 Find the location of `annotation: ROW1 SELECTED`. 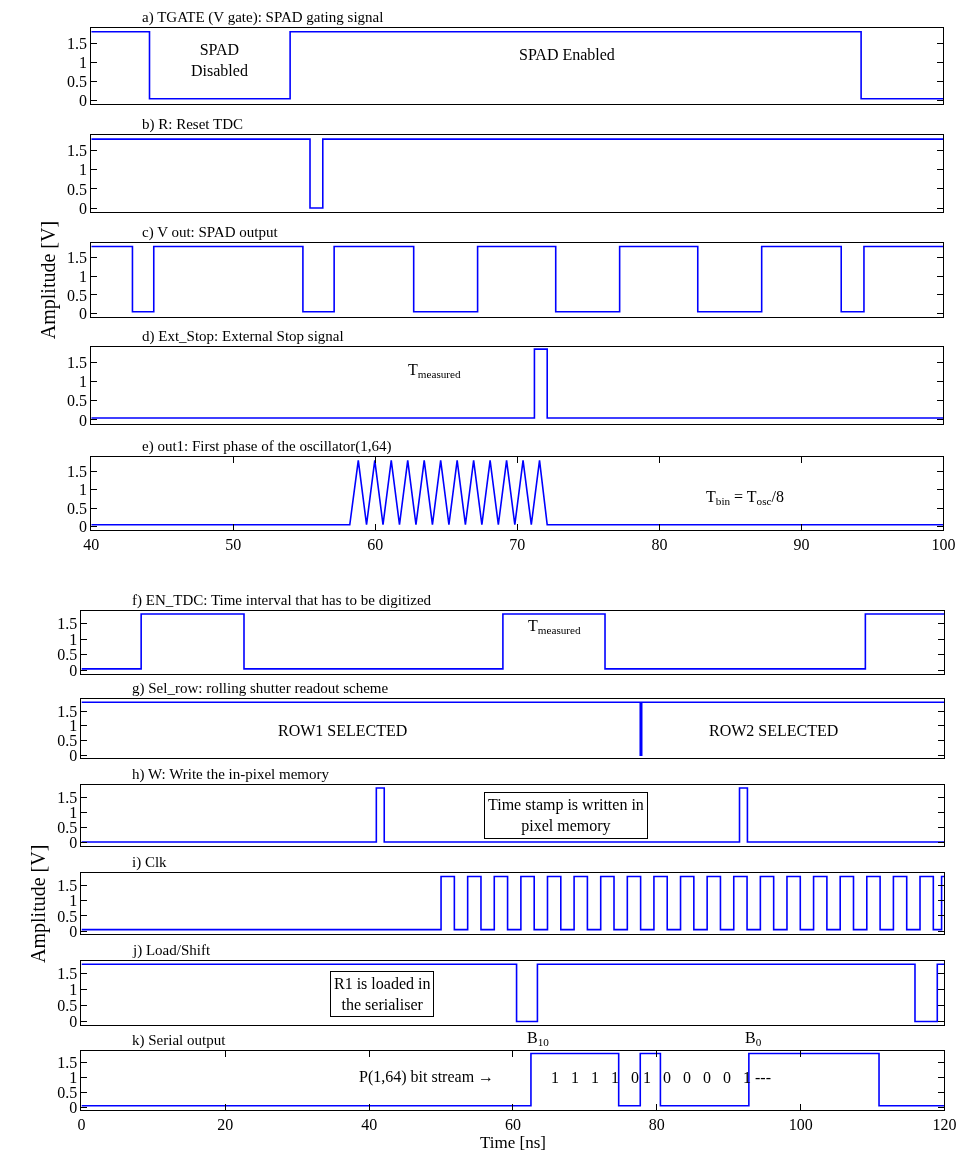

annotation: ROW1 SELECTED is located at coordinates (343, 730).